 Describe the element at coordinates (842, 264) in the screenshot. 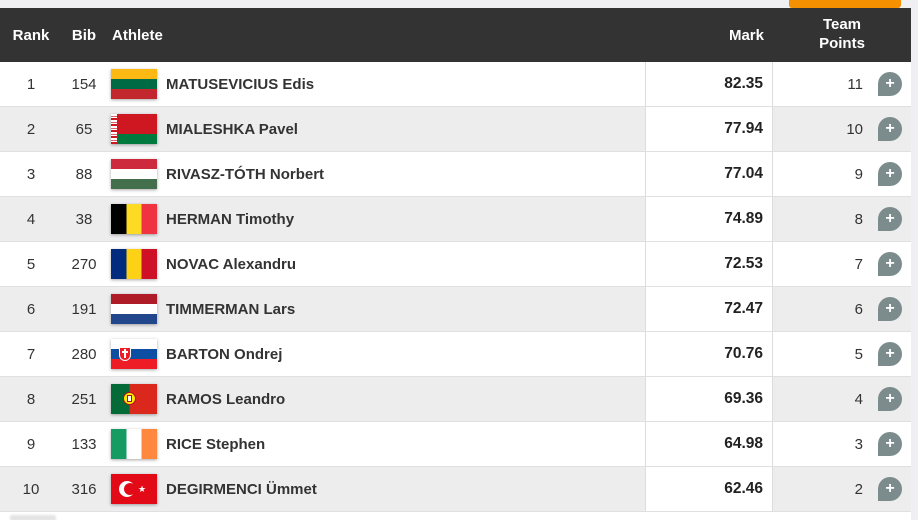

I see `team-points-cell: 7 +` at that location.